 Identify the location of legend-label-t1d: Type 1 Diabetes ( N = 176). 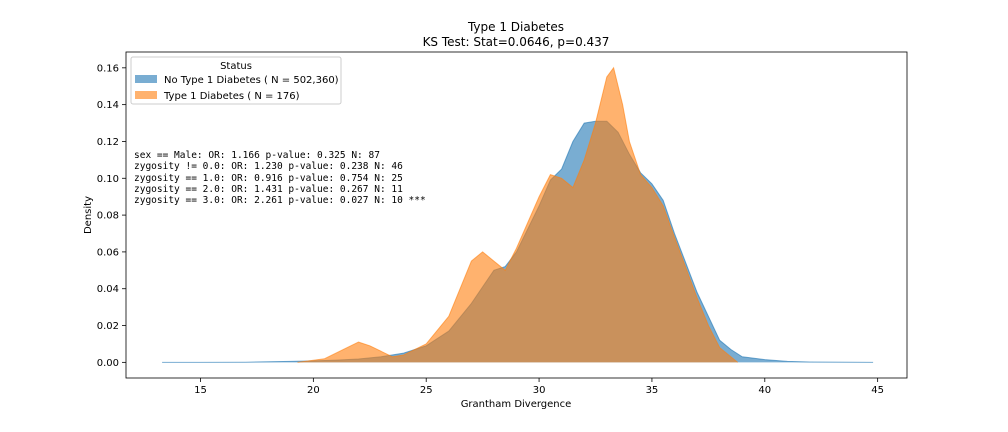
(231, 96).